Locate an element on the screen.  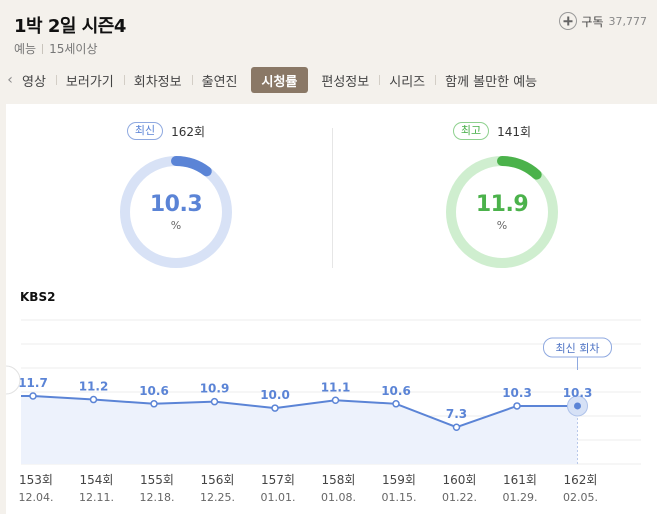
annotation-bubble is located at coordinates (577, 347).